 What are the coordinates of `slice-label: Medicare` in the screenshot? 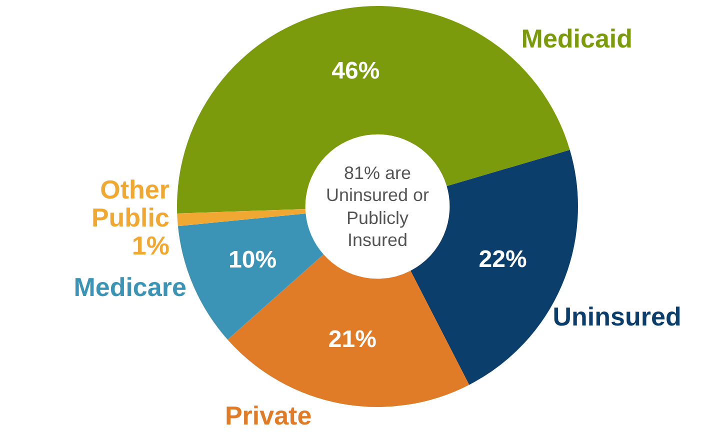 It's located at (130, 287).